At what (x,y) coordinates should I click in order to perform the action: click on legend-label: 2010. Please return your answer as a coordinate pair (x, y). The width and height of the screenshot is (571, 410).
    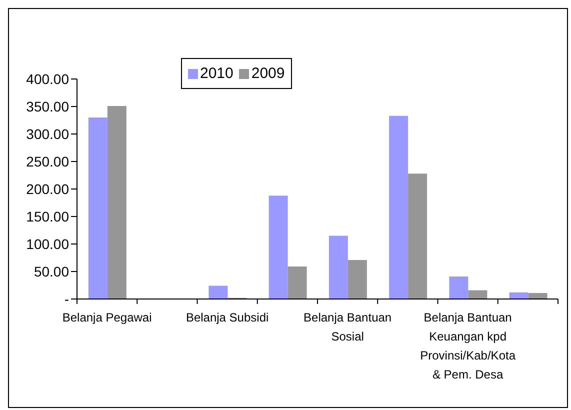
    Looking at the image, I should click on (216, 73).